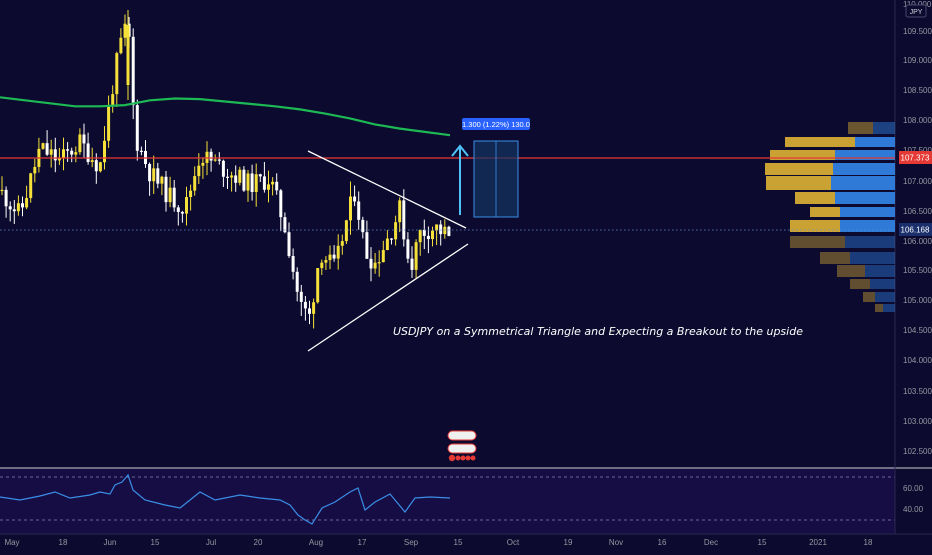 The image size is (932, 555). What do you see at coordinates (387, 189) in the screenshot?
I see `triangle-upper-trendline` at bounding box center [387, 189].